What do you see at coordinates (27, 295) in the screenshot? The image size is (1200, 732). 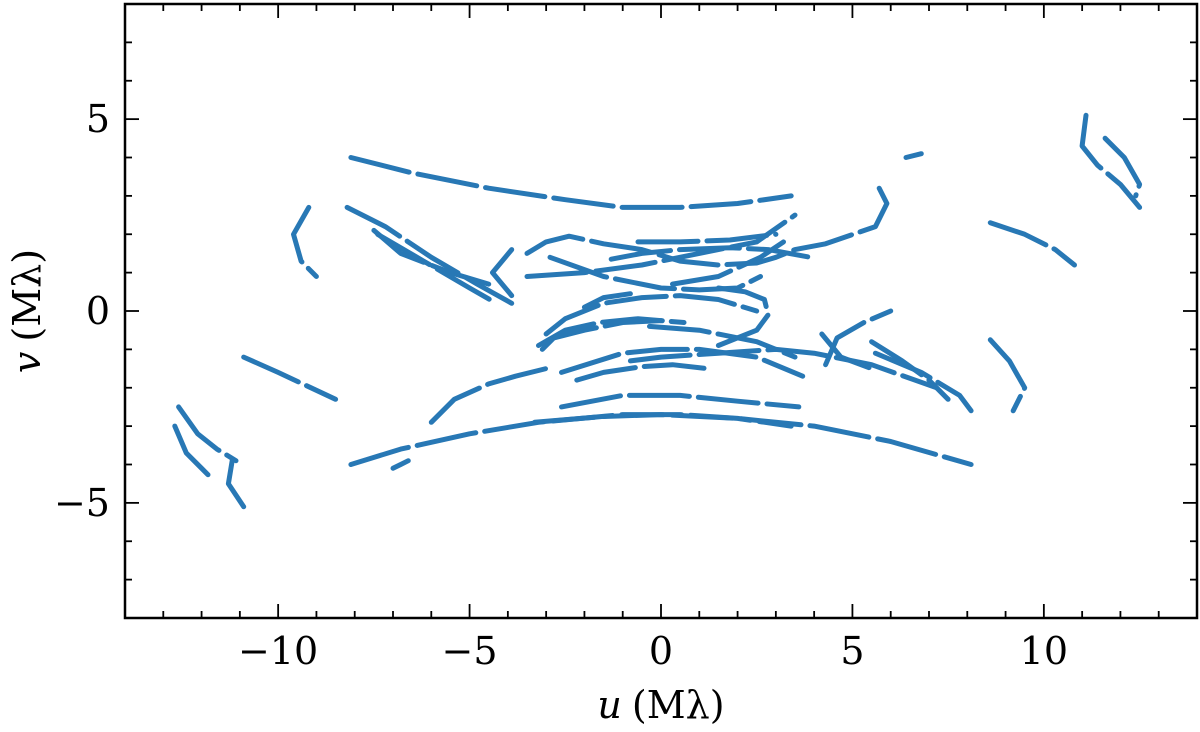 I see `y-axis-unit: (Mλ)` at bounding box center [27, 295].